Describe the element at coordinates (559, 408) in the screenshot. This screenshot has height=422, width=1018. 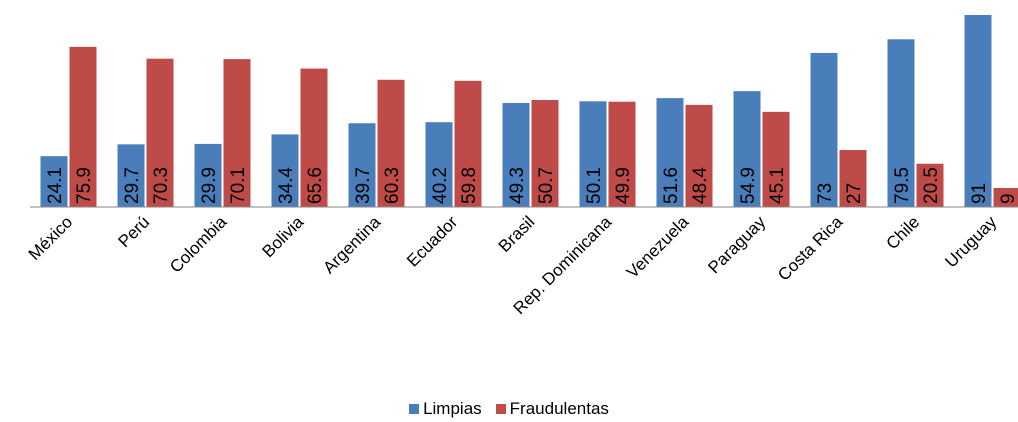
I see `legend-label-fraudulentas: Fraudulentas` at that location.